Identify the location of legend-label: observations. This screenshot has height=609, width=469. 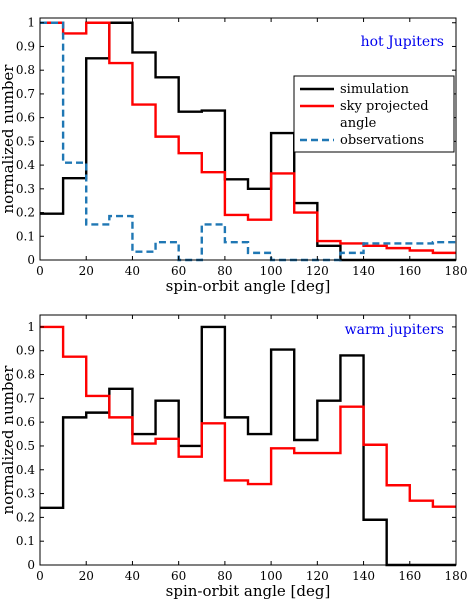
(382, 140).